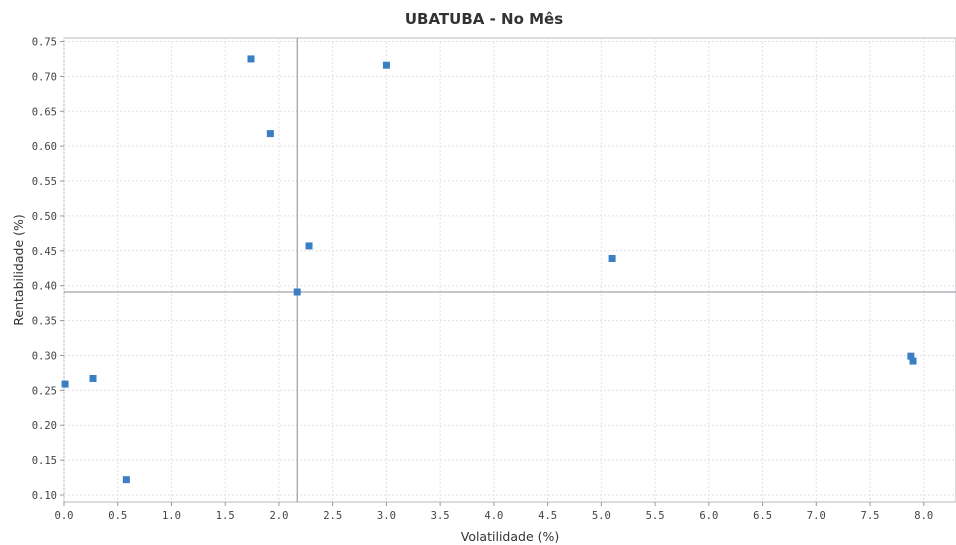 Image resolution: width=956 pixels, height=545 pixels. I want to click on y-tick-label: 0.75, so click(44, 42).